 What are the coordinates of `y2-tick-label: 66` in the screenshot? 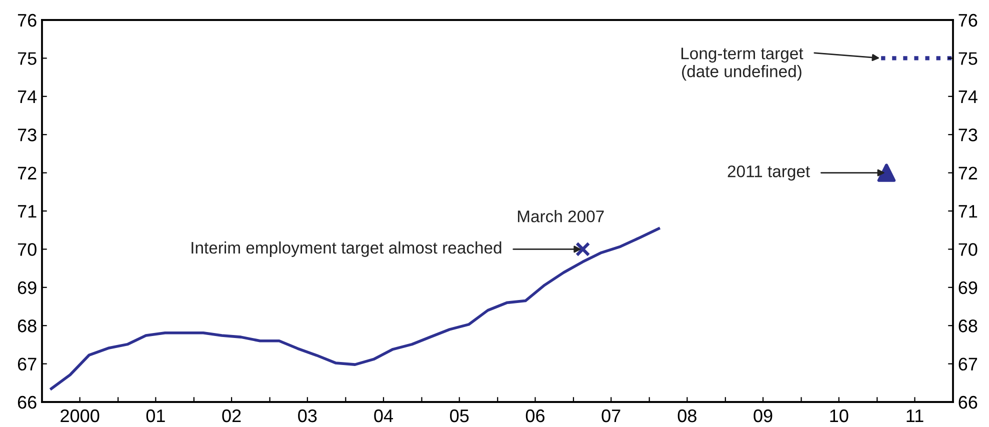 It's located at (968, 402).